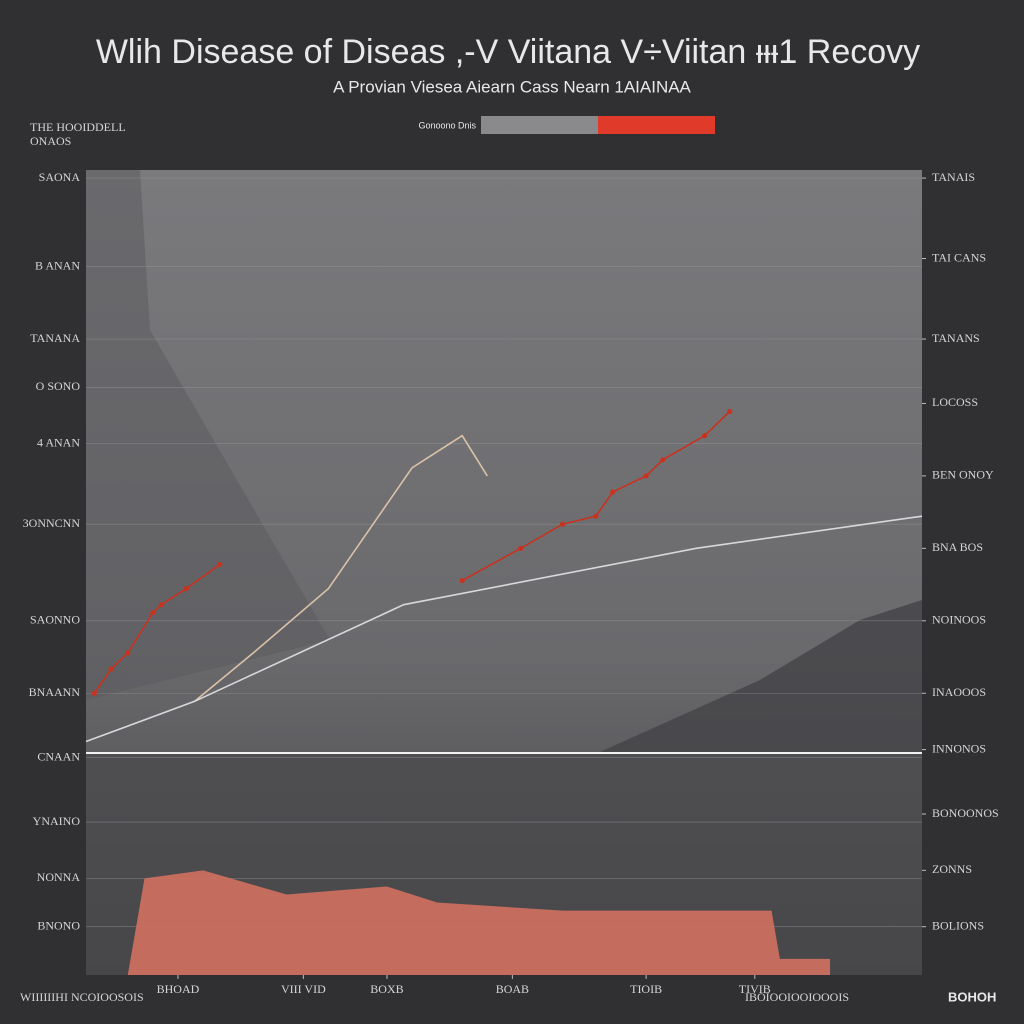 The width and height of the screenshot is (1024, 1024). Describe the element at coordinates (955, 402) in the screenshot. I see `y2-tick-label: LOCOSS` at that location.